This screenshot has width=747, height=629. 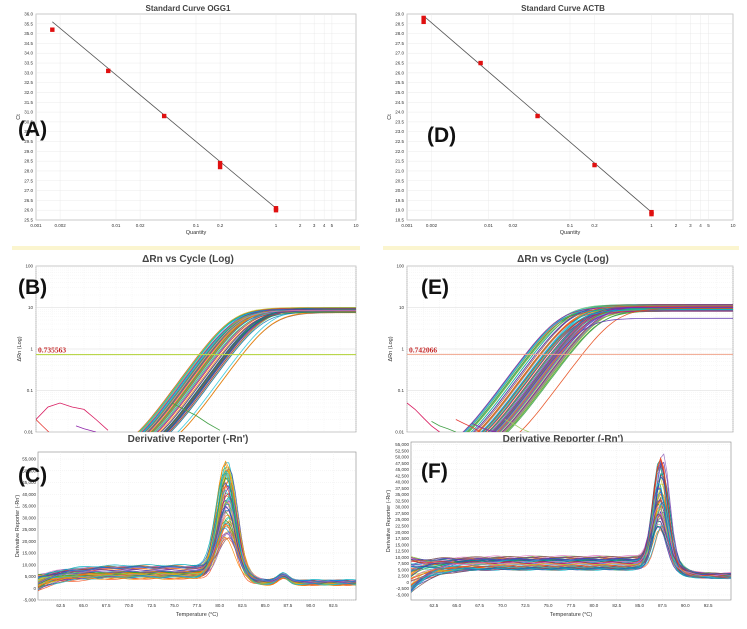 What do you see at coordinates (390, 117) in the screenshot?
I see `y-axis-label: Ct` at bounding box center [390, 117].